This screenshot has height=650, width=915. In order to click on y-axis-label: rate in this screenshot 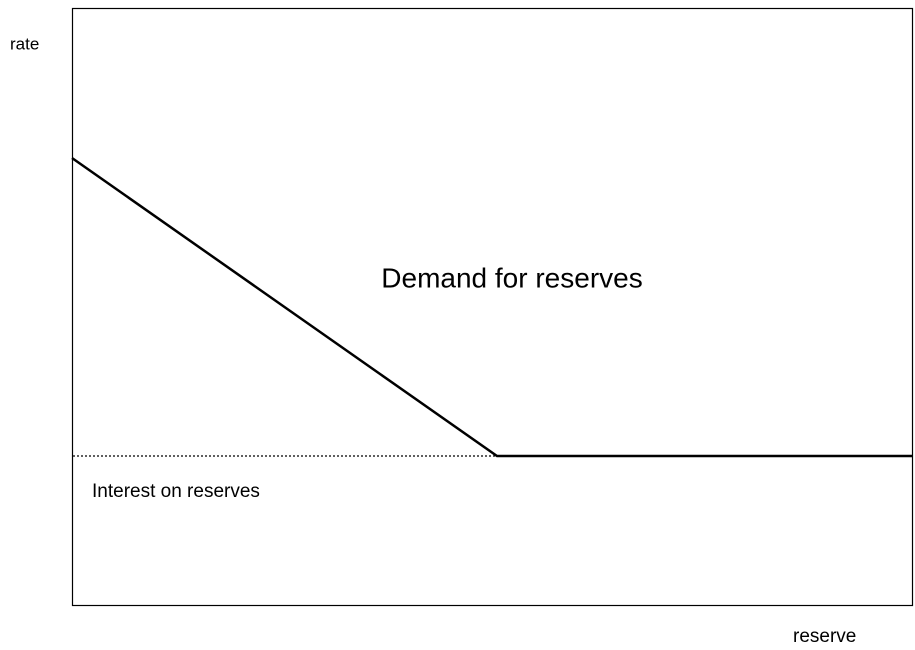, I will do `click(24, 43)`.